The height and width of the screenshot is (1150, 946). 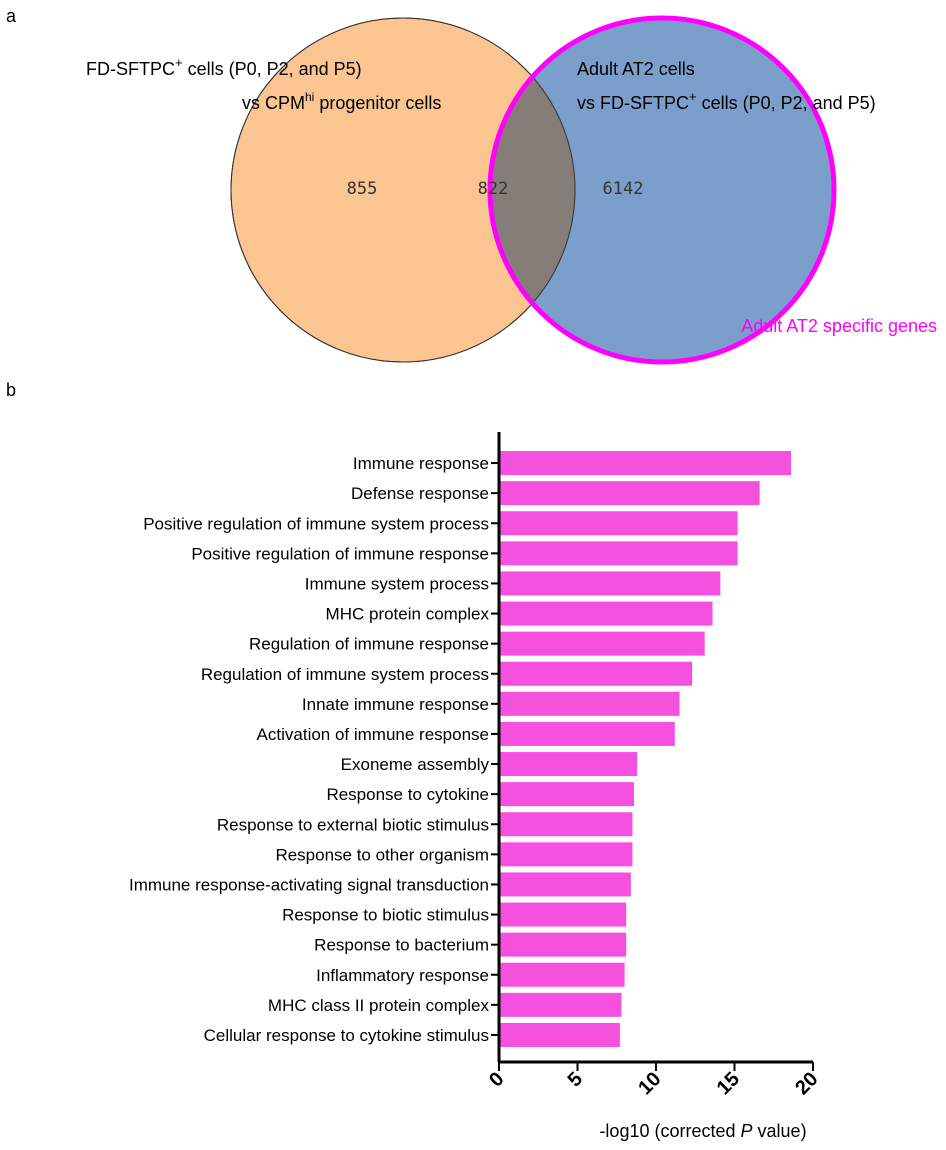 I want to click on venn-right-highlight-outline, so click(x=662, y=190).